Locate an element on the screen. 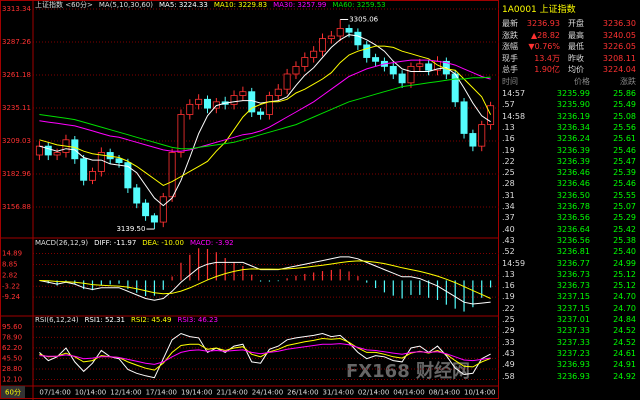 Image resolution: width=640 pixels, height=400 pixels. tick-cell: .22 is located at coordinates (508, 161).